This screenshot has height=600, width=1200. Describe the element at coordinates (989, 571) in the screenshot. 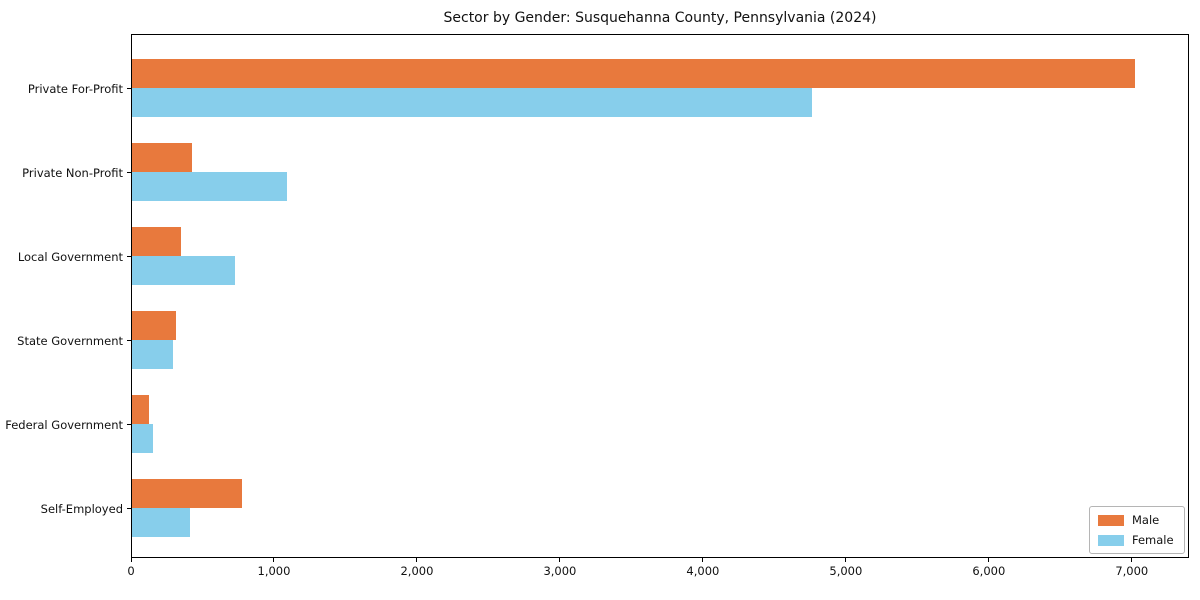

I see `x-tick-label: 6,000` at that location.